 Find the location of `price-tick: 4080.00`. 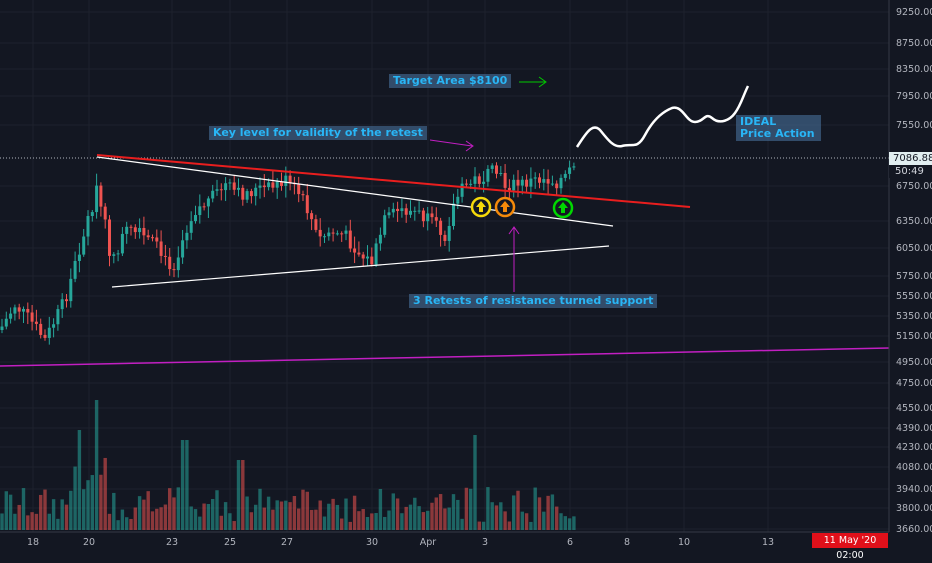

price-tick: 4080.00 is located at coordinates (914, 467).